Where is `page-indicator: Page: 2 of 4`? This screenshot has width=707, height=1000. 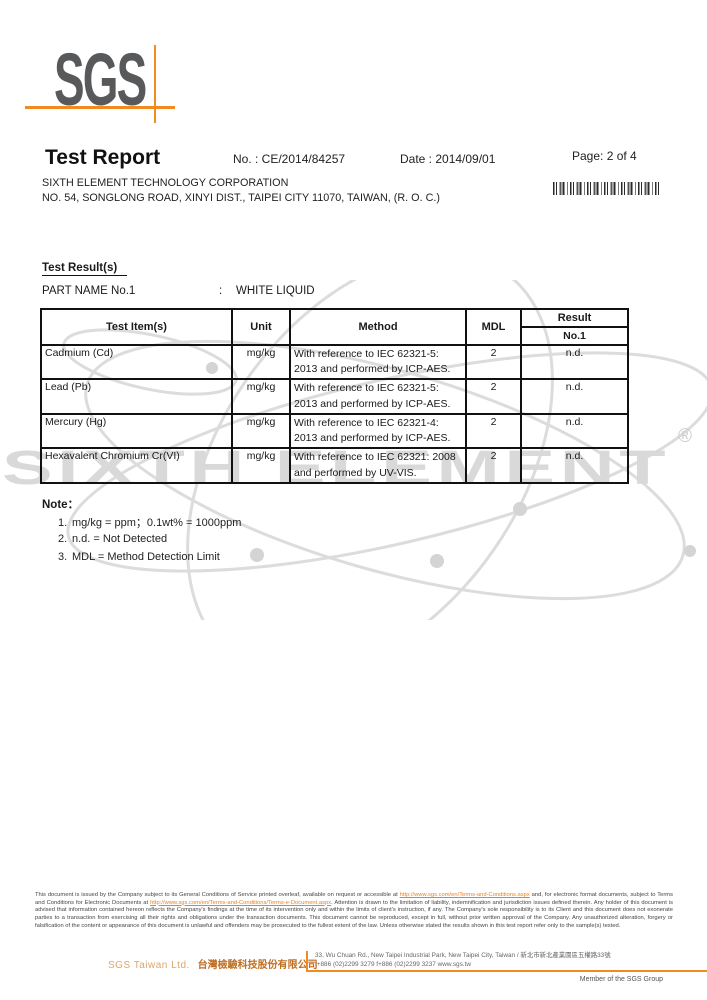
page-indicator: Page: 2 of 4 is located at coordinates (604, 156).